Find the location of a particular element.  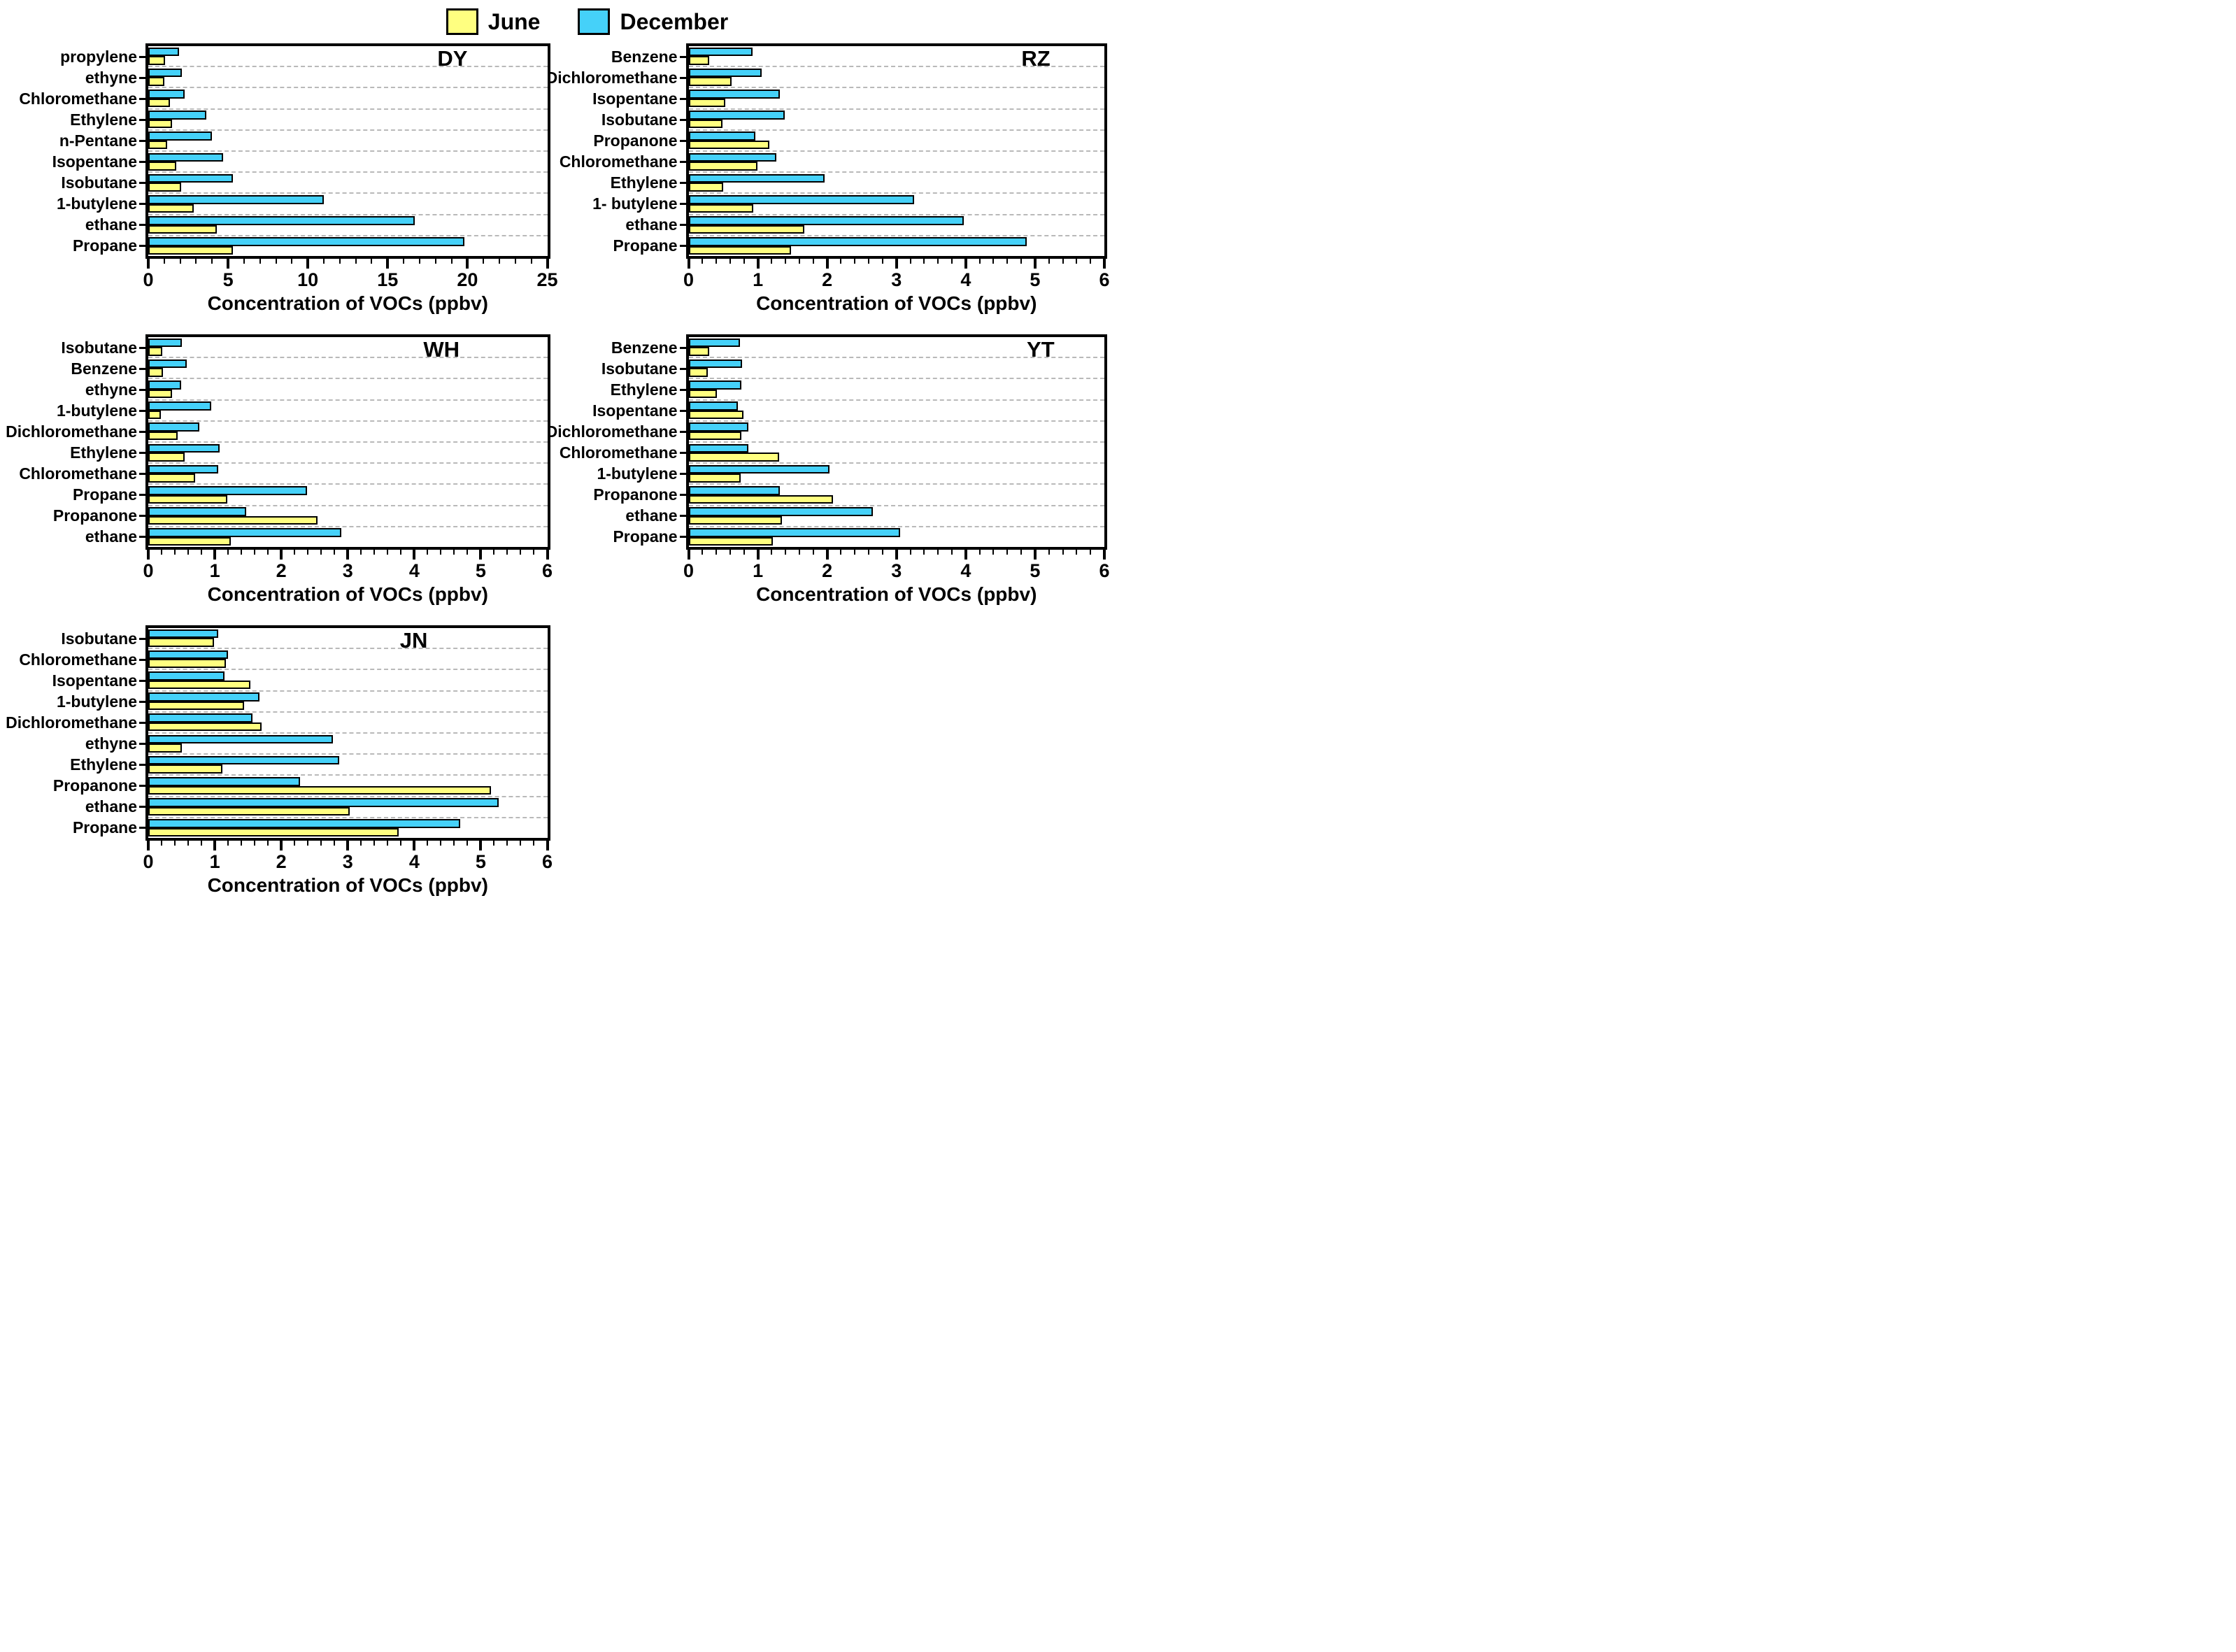

chart-title: WH is located at coordinates (441, 349).